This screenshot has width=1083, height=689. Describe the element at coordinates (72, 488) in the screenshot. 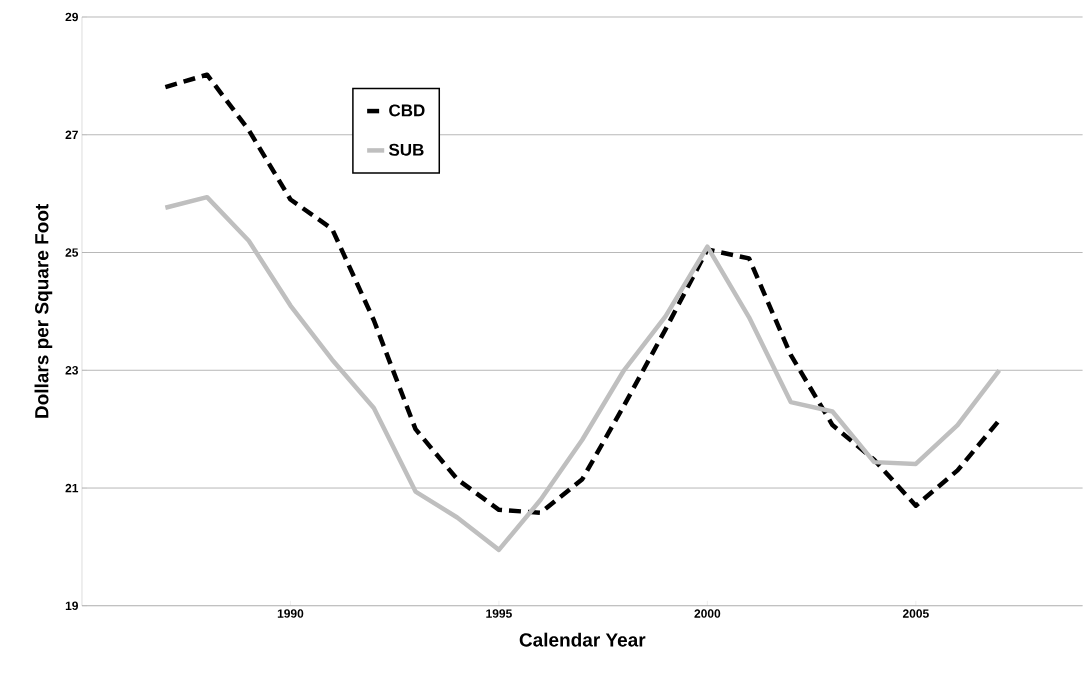

I see `y-tick-label: 21` at that location.